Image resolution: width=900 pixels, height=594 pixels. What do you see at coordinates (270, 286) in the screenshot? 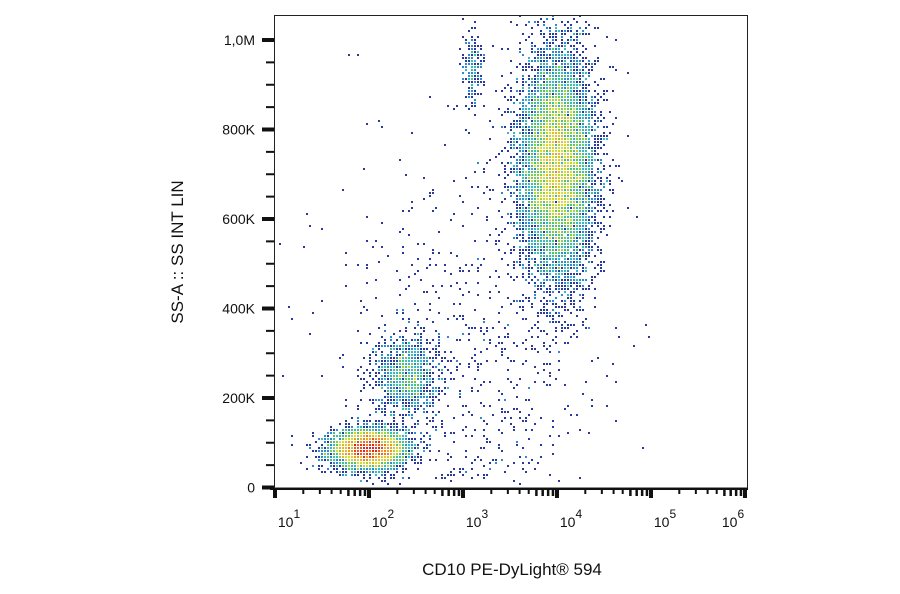
I see `y-minor-tick` at bounding box center [270, 286].